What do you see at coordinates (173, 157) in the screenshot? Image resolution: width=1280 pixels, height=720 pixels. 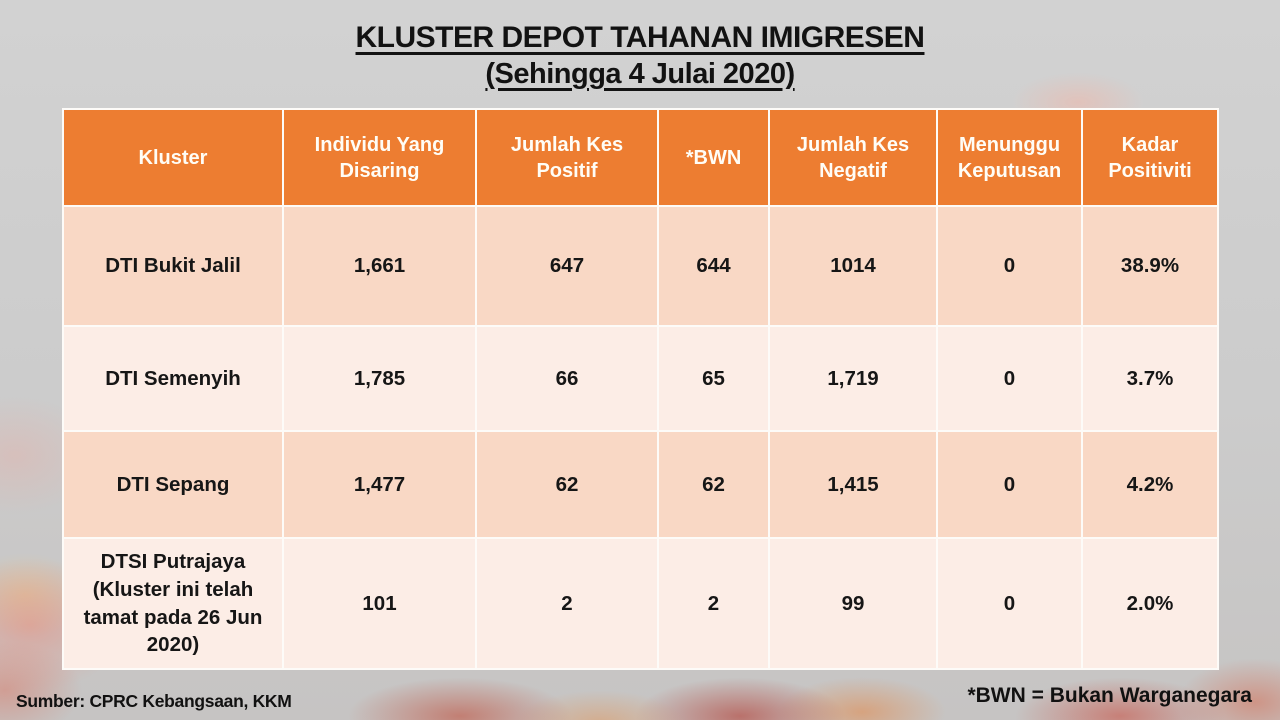 I see `column-header-kluster: Kluster` at bounding box center [173, 157].